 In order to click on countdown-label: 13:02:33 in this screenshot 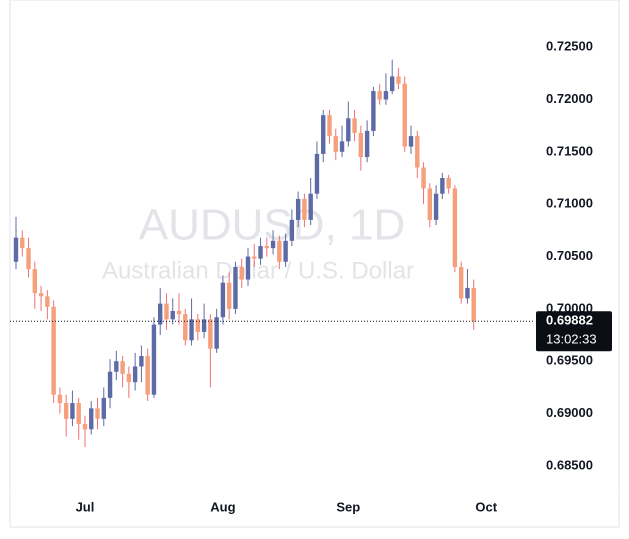, I will do `click(571, 339)`.